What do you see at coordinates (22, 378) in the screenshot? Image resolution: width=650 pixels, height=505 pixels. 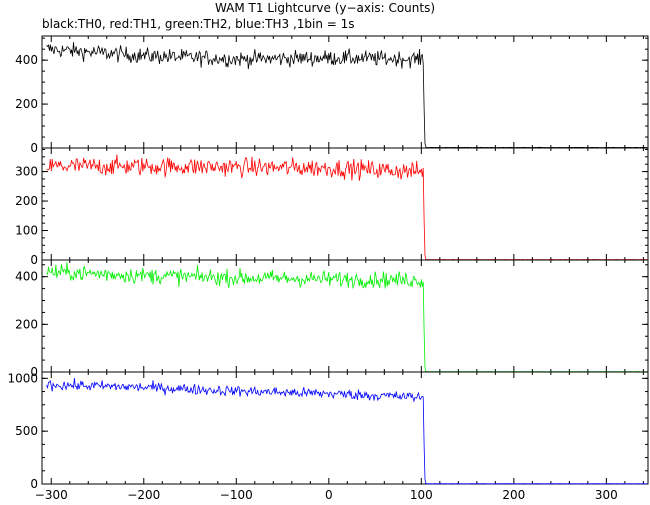 I see `y-tick-label: 1000` at bounding box center [22, 378].